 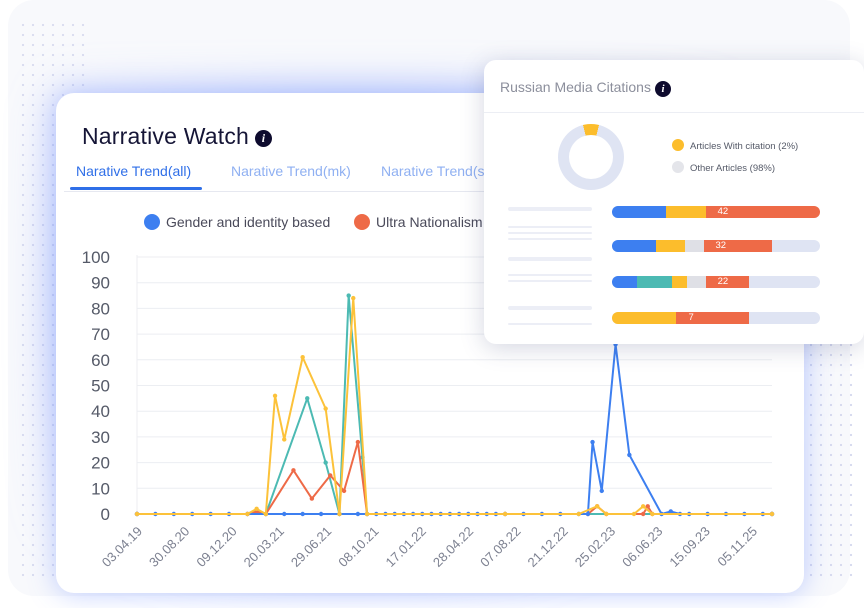 What do you see at coordinates (100, 360) in the screenshot?
I see `y-tick-label: 60` at bounding box center [100, 360].